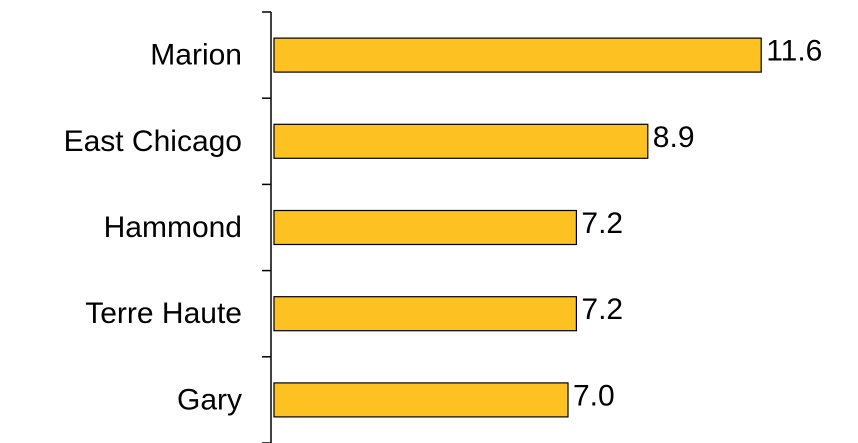  What do you see at coordinates (153, 141) in the screenshot?
I see `category-label: East Chicago` at bounding box center [153, 141].